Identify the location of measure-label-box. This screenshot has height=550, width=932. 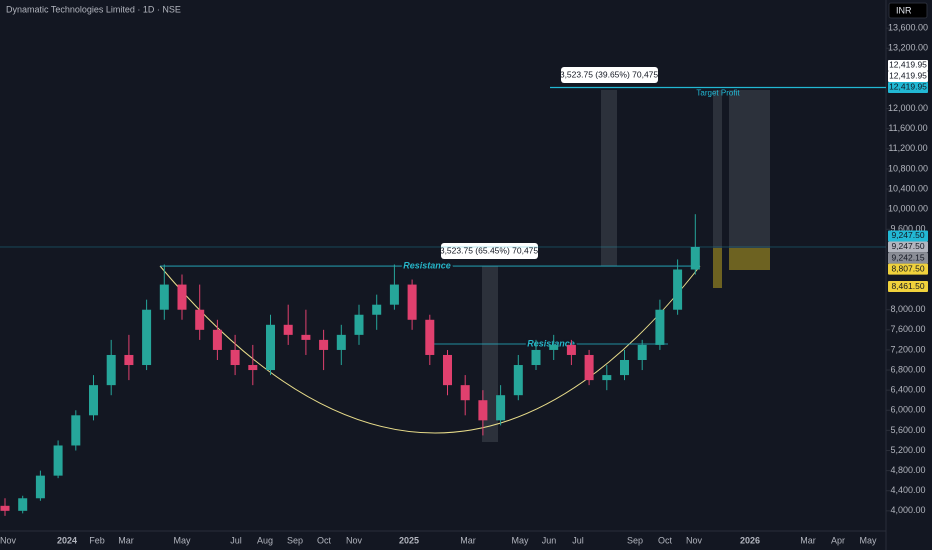
(609, 75).